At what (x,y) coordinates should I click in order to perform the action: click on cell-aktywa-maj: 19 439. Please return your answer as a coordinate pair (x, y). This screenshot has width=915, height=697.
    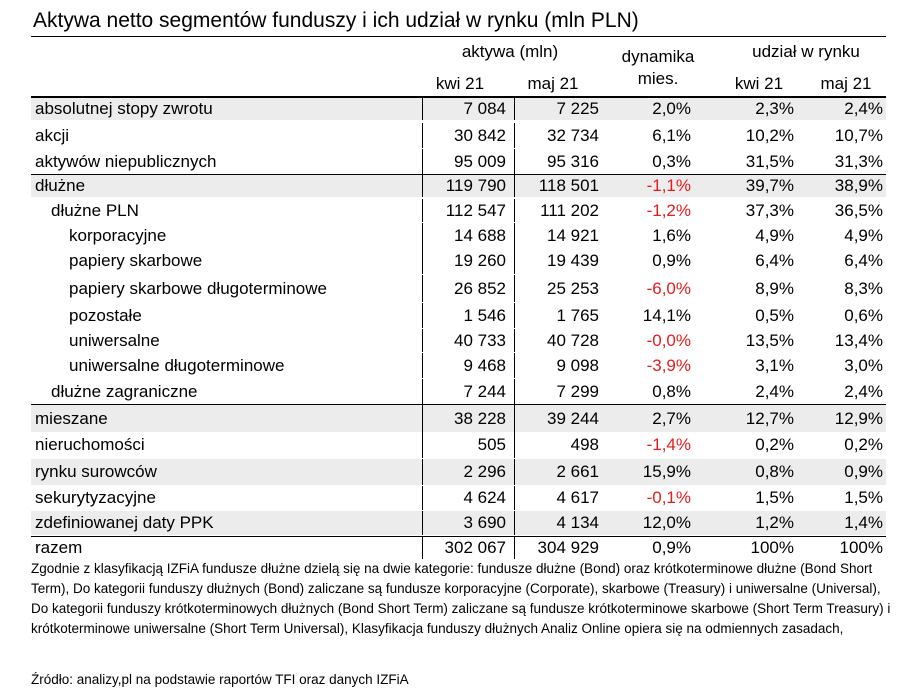
    Looking at the image, I should click on (573, 260).